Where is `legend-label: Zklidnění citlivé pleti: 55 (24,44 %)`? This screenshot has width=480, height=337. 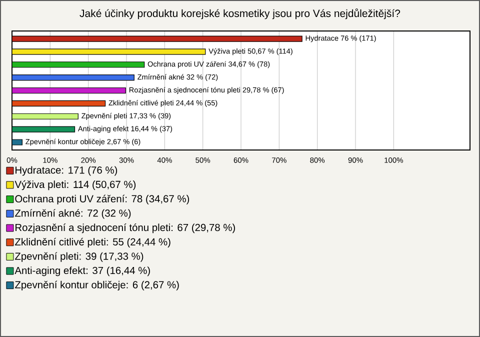
legend-label: Zklidnění citlivé pleti: 55 (24,44 %) is located at coordinates (92, 243).